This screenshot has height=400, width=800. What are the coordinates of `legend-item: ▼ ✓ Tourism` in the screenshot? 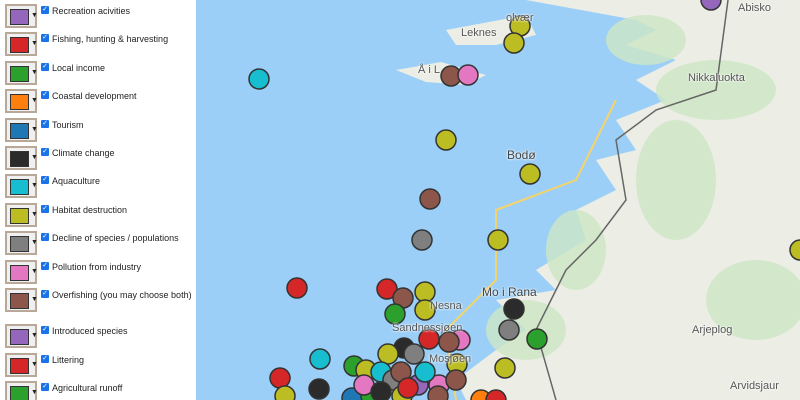 It's located at (98, 131).